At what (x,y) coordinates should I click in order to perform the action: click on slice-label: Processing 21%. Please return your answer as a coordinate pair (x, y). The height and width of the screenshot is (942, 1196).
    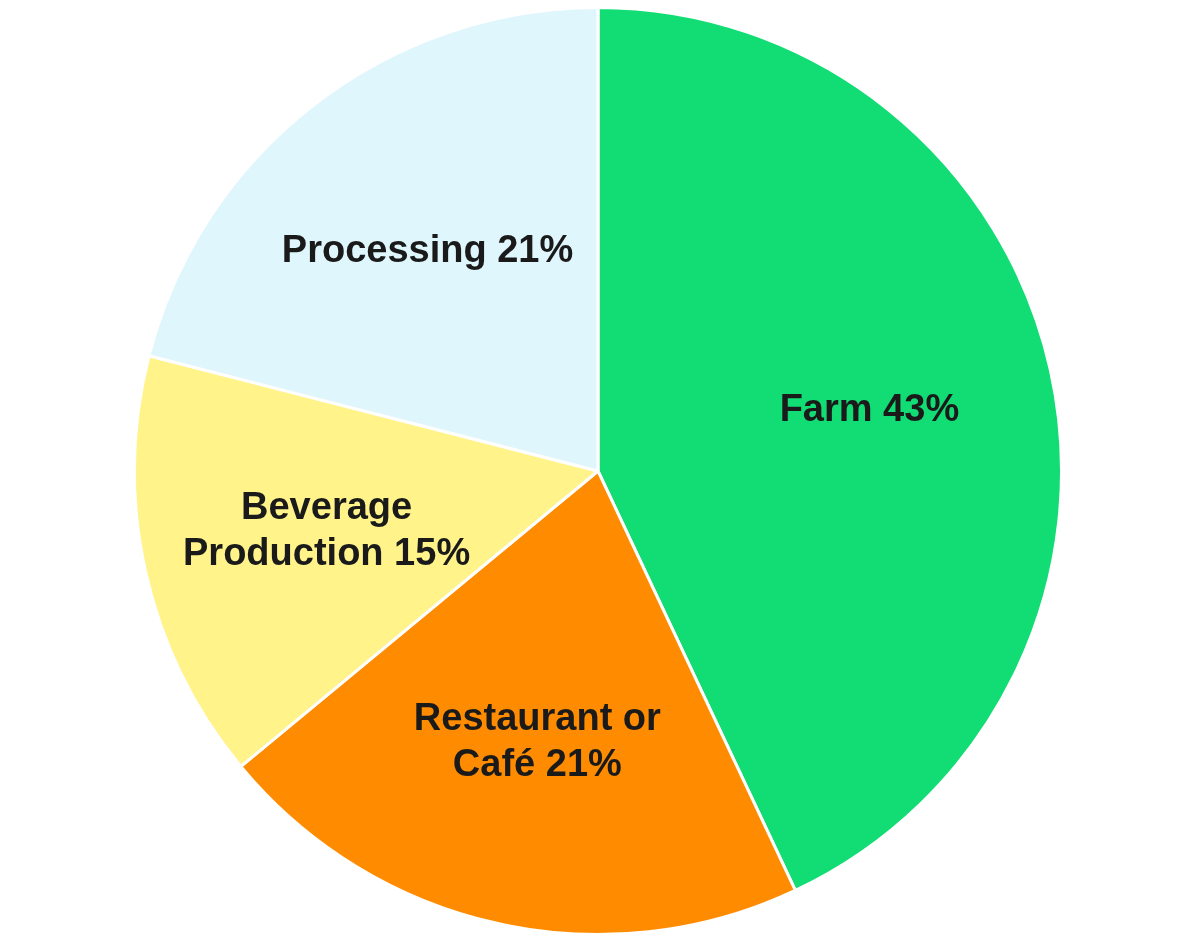
    Looking at the image, I should click on (427, 248).